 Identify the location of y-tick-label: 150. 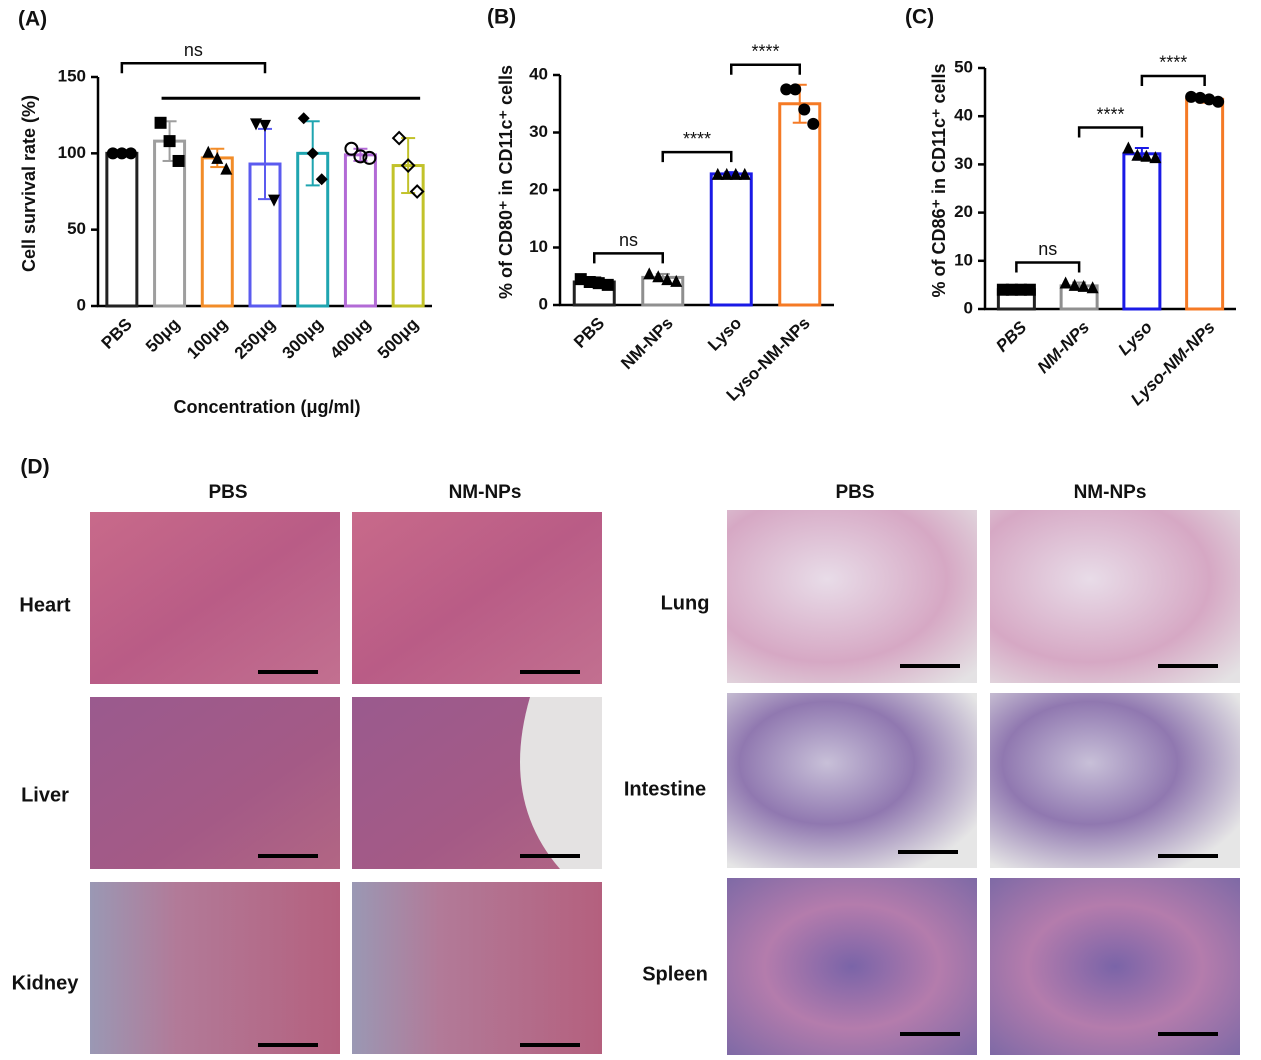
(72, 75).